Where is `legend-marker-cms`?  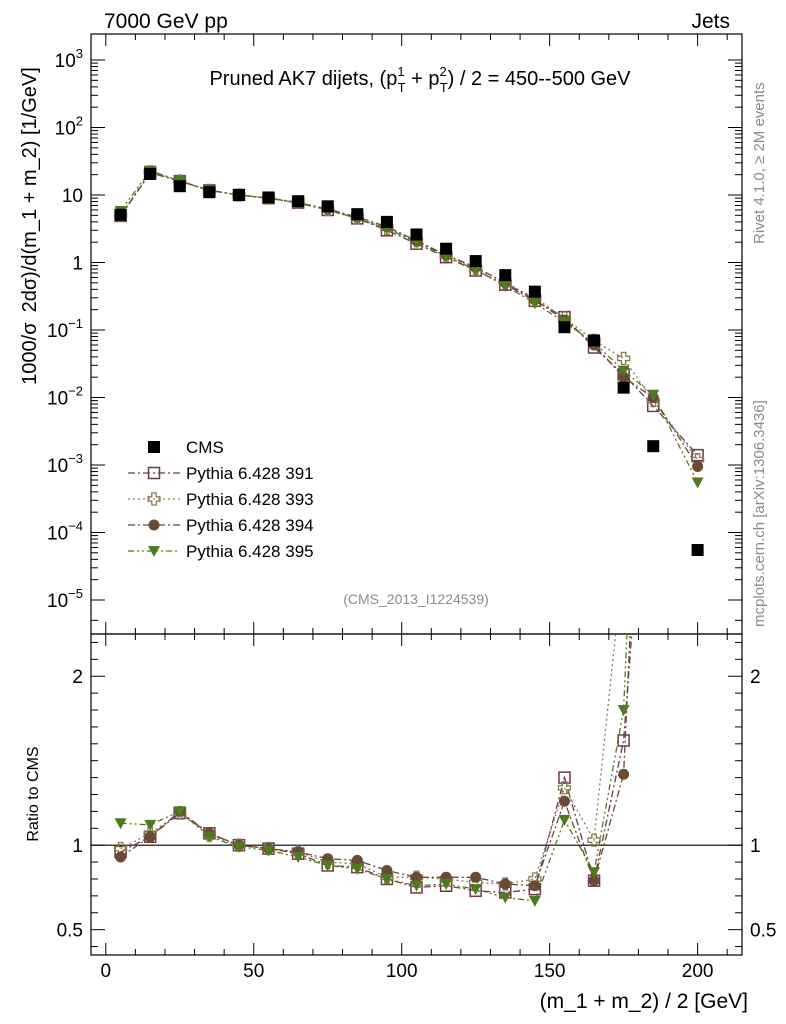 legend-marker-cms is located at coordinates (154, 447).